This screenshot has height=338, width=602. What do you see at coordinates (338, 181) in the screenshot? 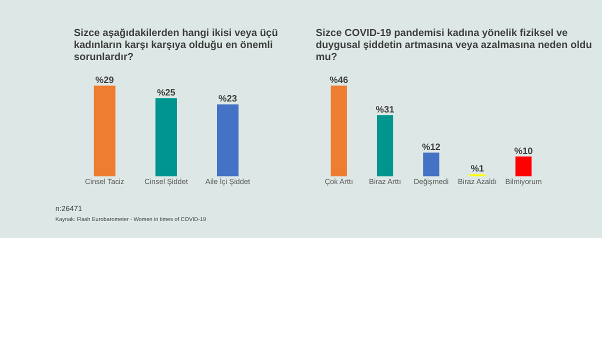
I see `x-tick-label: Çok Arttı` at bounding box center [338, 181].